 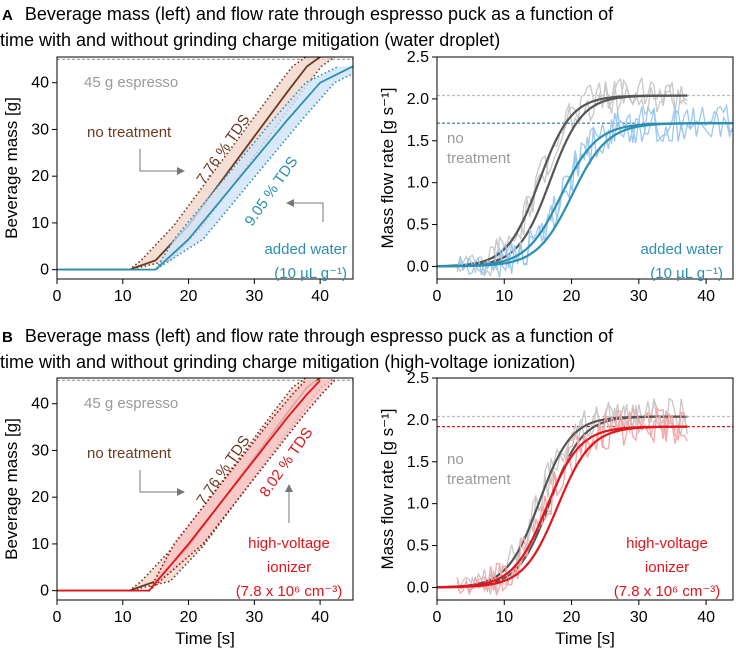 What do you see at coordinates (639, 617) in the screenshot?
I see `b-flow-xtick-label-30: 30` at bounding box center [639, 617].